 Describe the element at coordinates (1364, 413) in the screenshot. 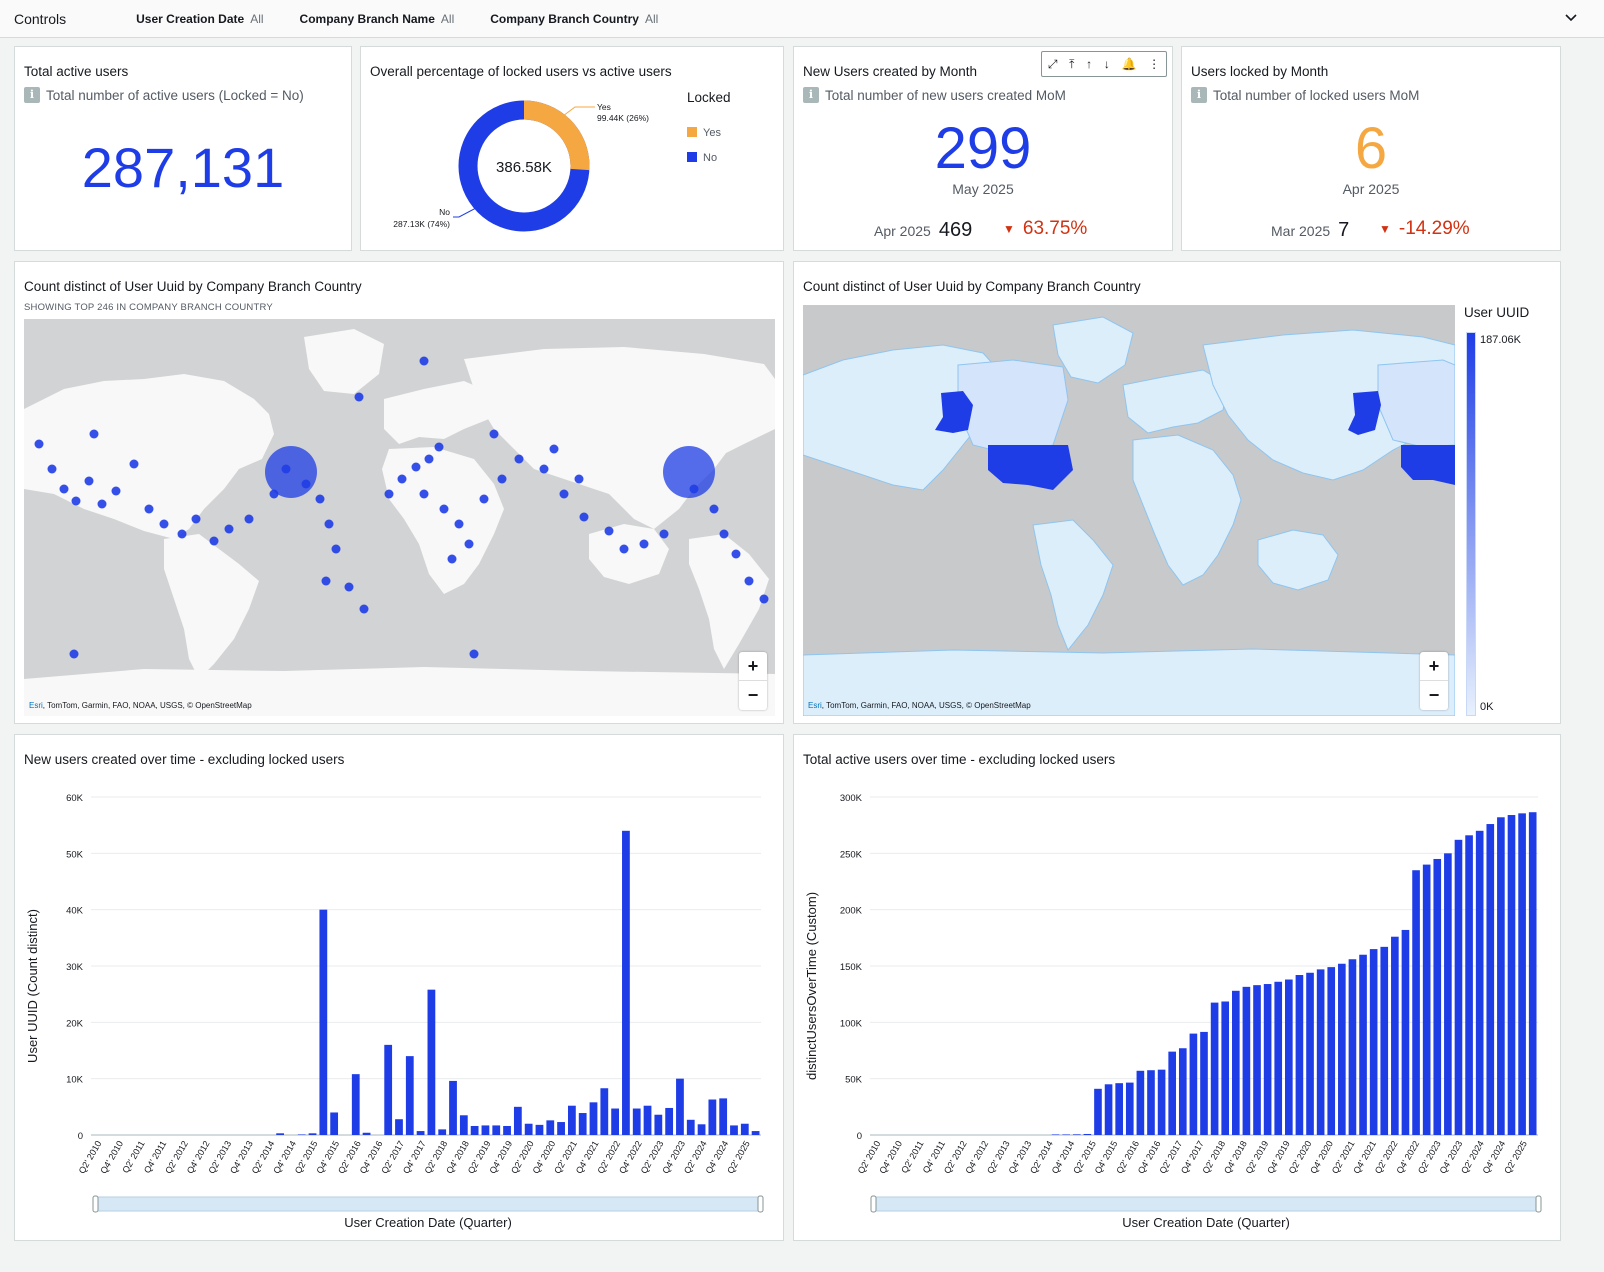

I see `alaska-right` at that location.